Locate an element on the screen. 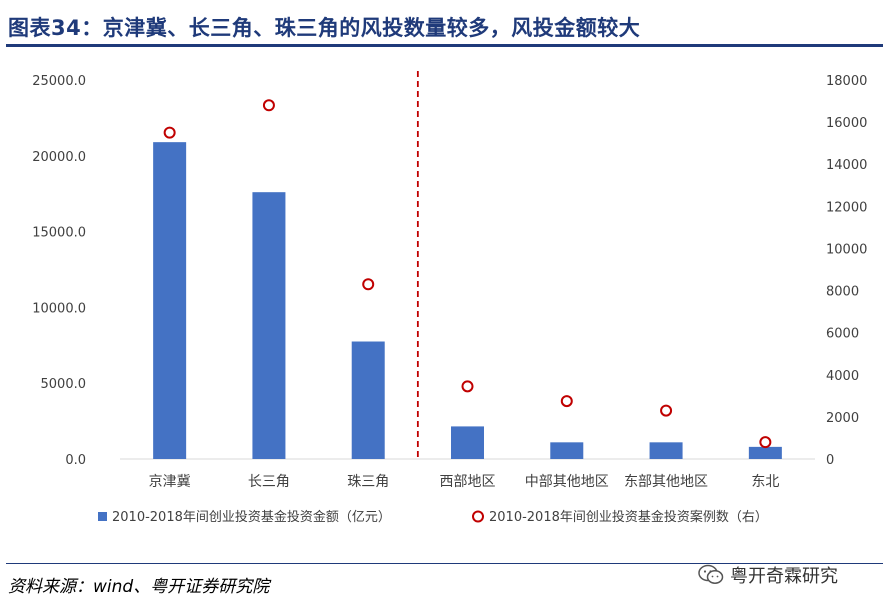 The image size is (889, 613). left-axis-tick-label: 15000.0 is located at coordinates (59, 233).